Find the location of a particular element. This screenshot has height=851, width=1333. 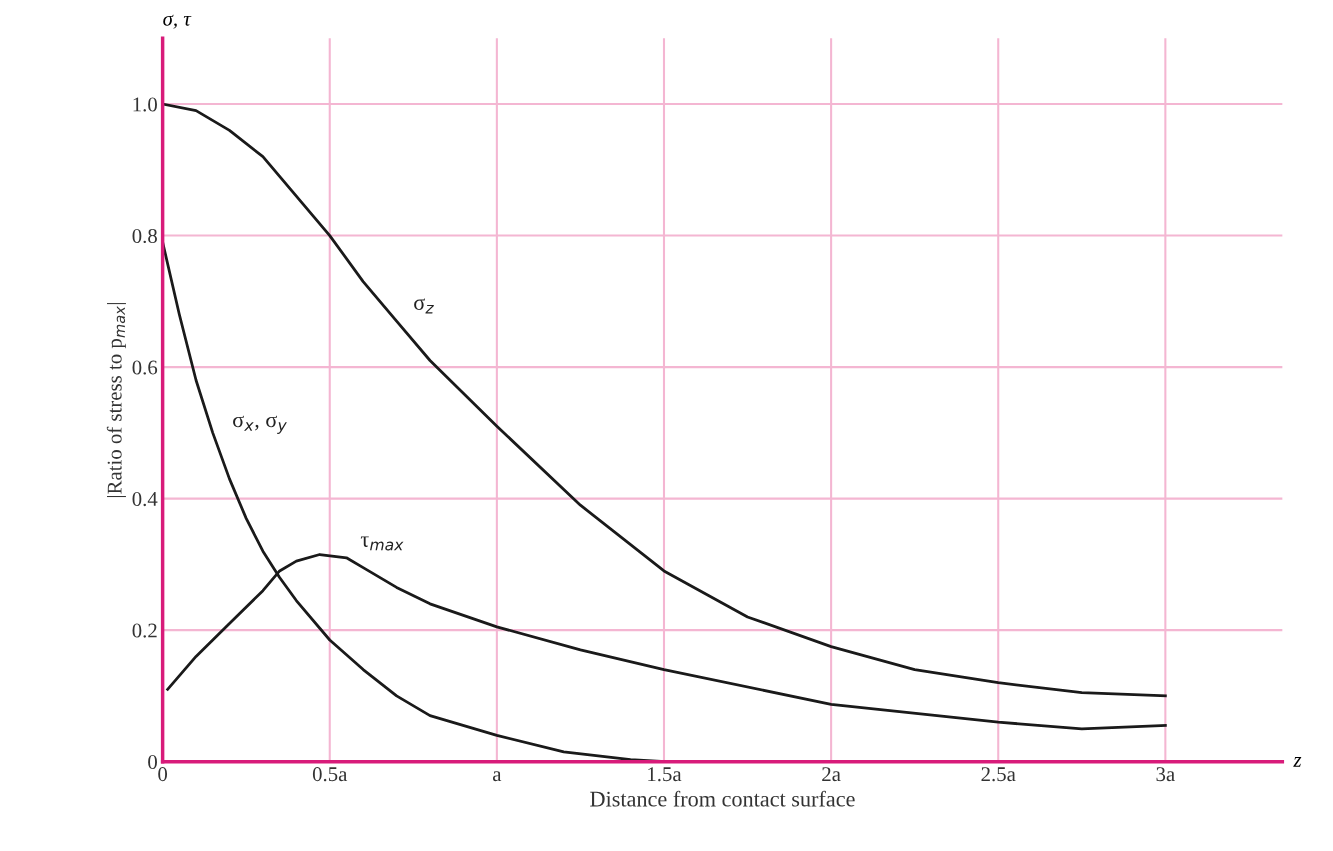

x-tick-label: a is located at coordinates (497, 776).